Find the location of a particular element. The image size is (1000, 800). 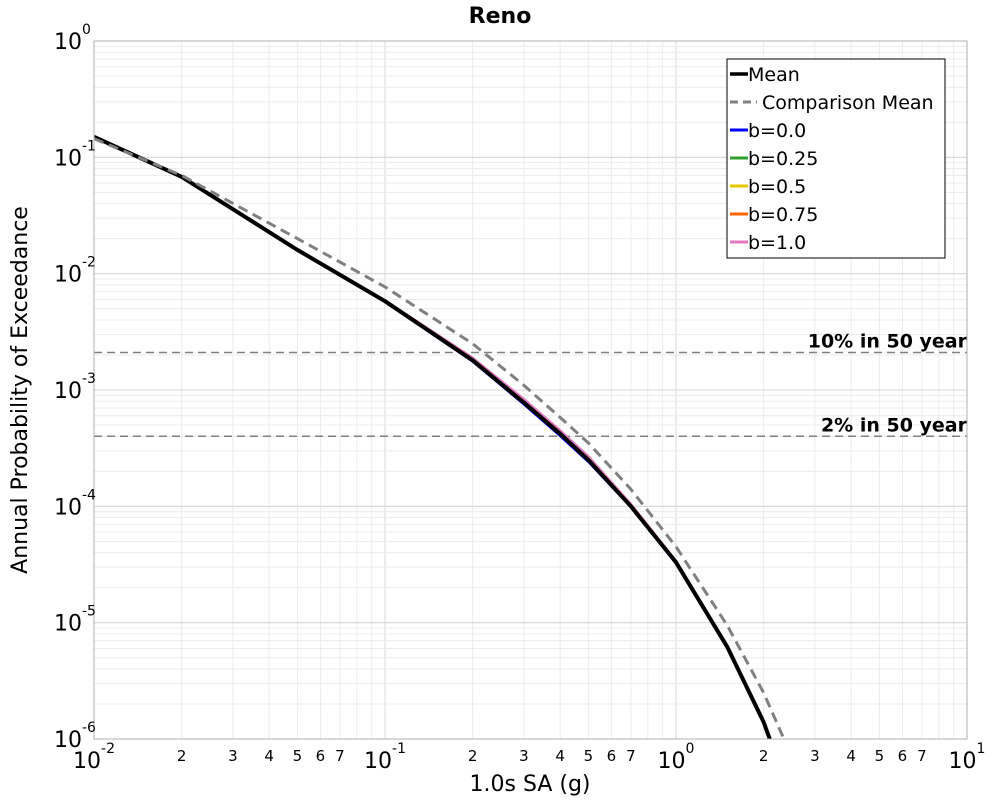

x-tick-label: 10⁻² is located at coordinates (94, 757).